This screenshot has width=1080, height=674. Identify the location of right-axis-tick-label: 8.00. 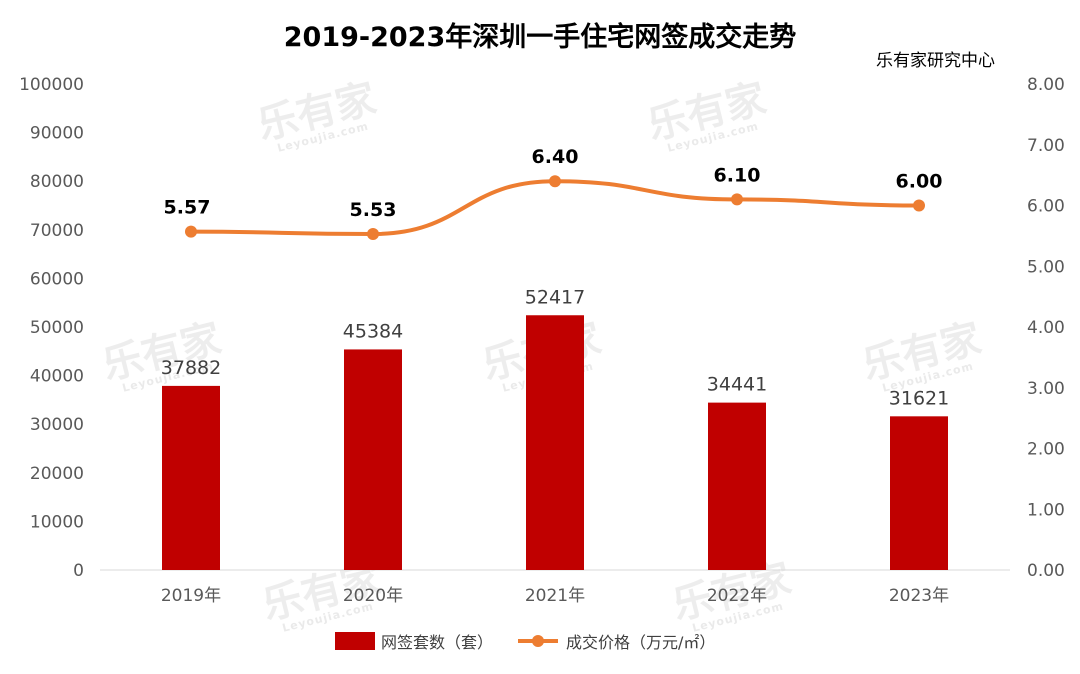
(1046, 85).